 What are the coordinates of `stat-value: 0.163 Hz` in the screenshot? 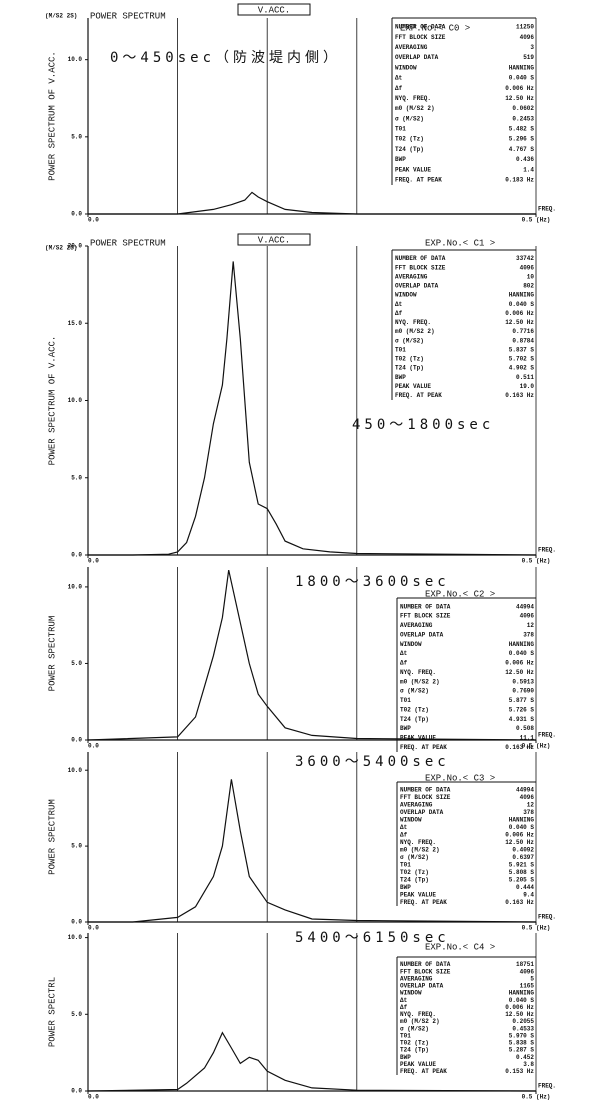 It's located at (519, 902).